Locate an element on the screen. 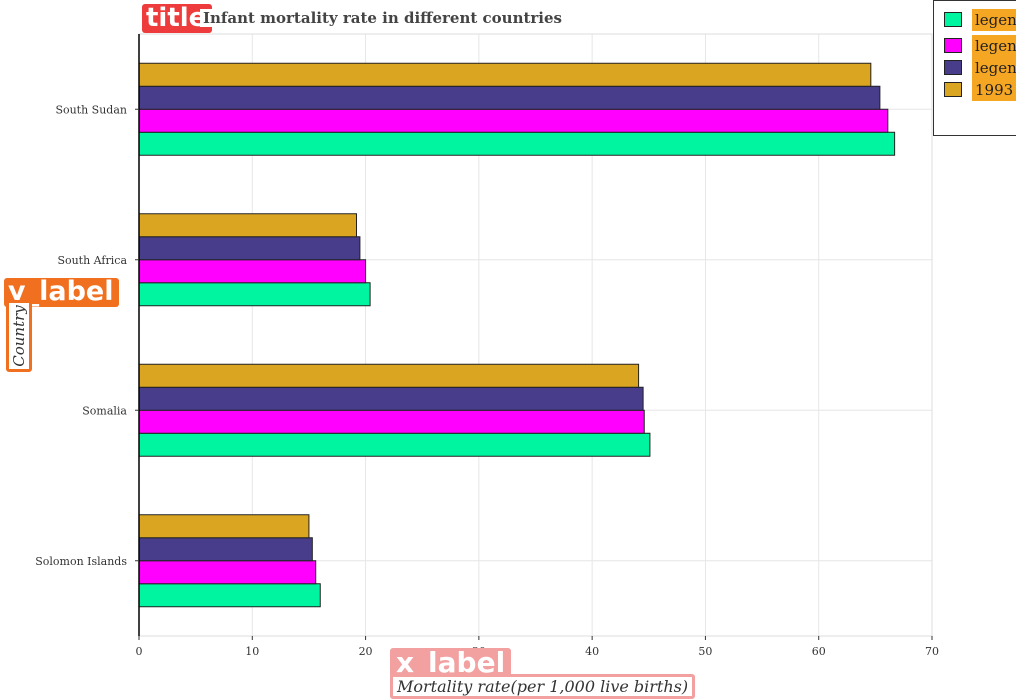 This screenshot has height=700, width=1016. x-tick-label: 0 is located at coordinates (139, 651).